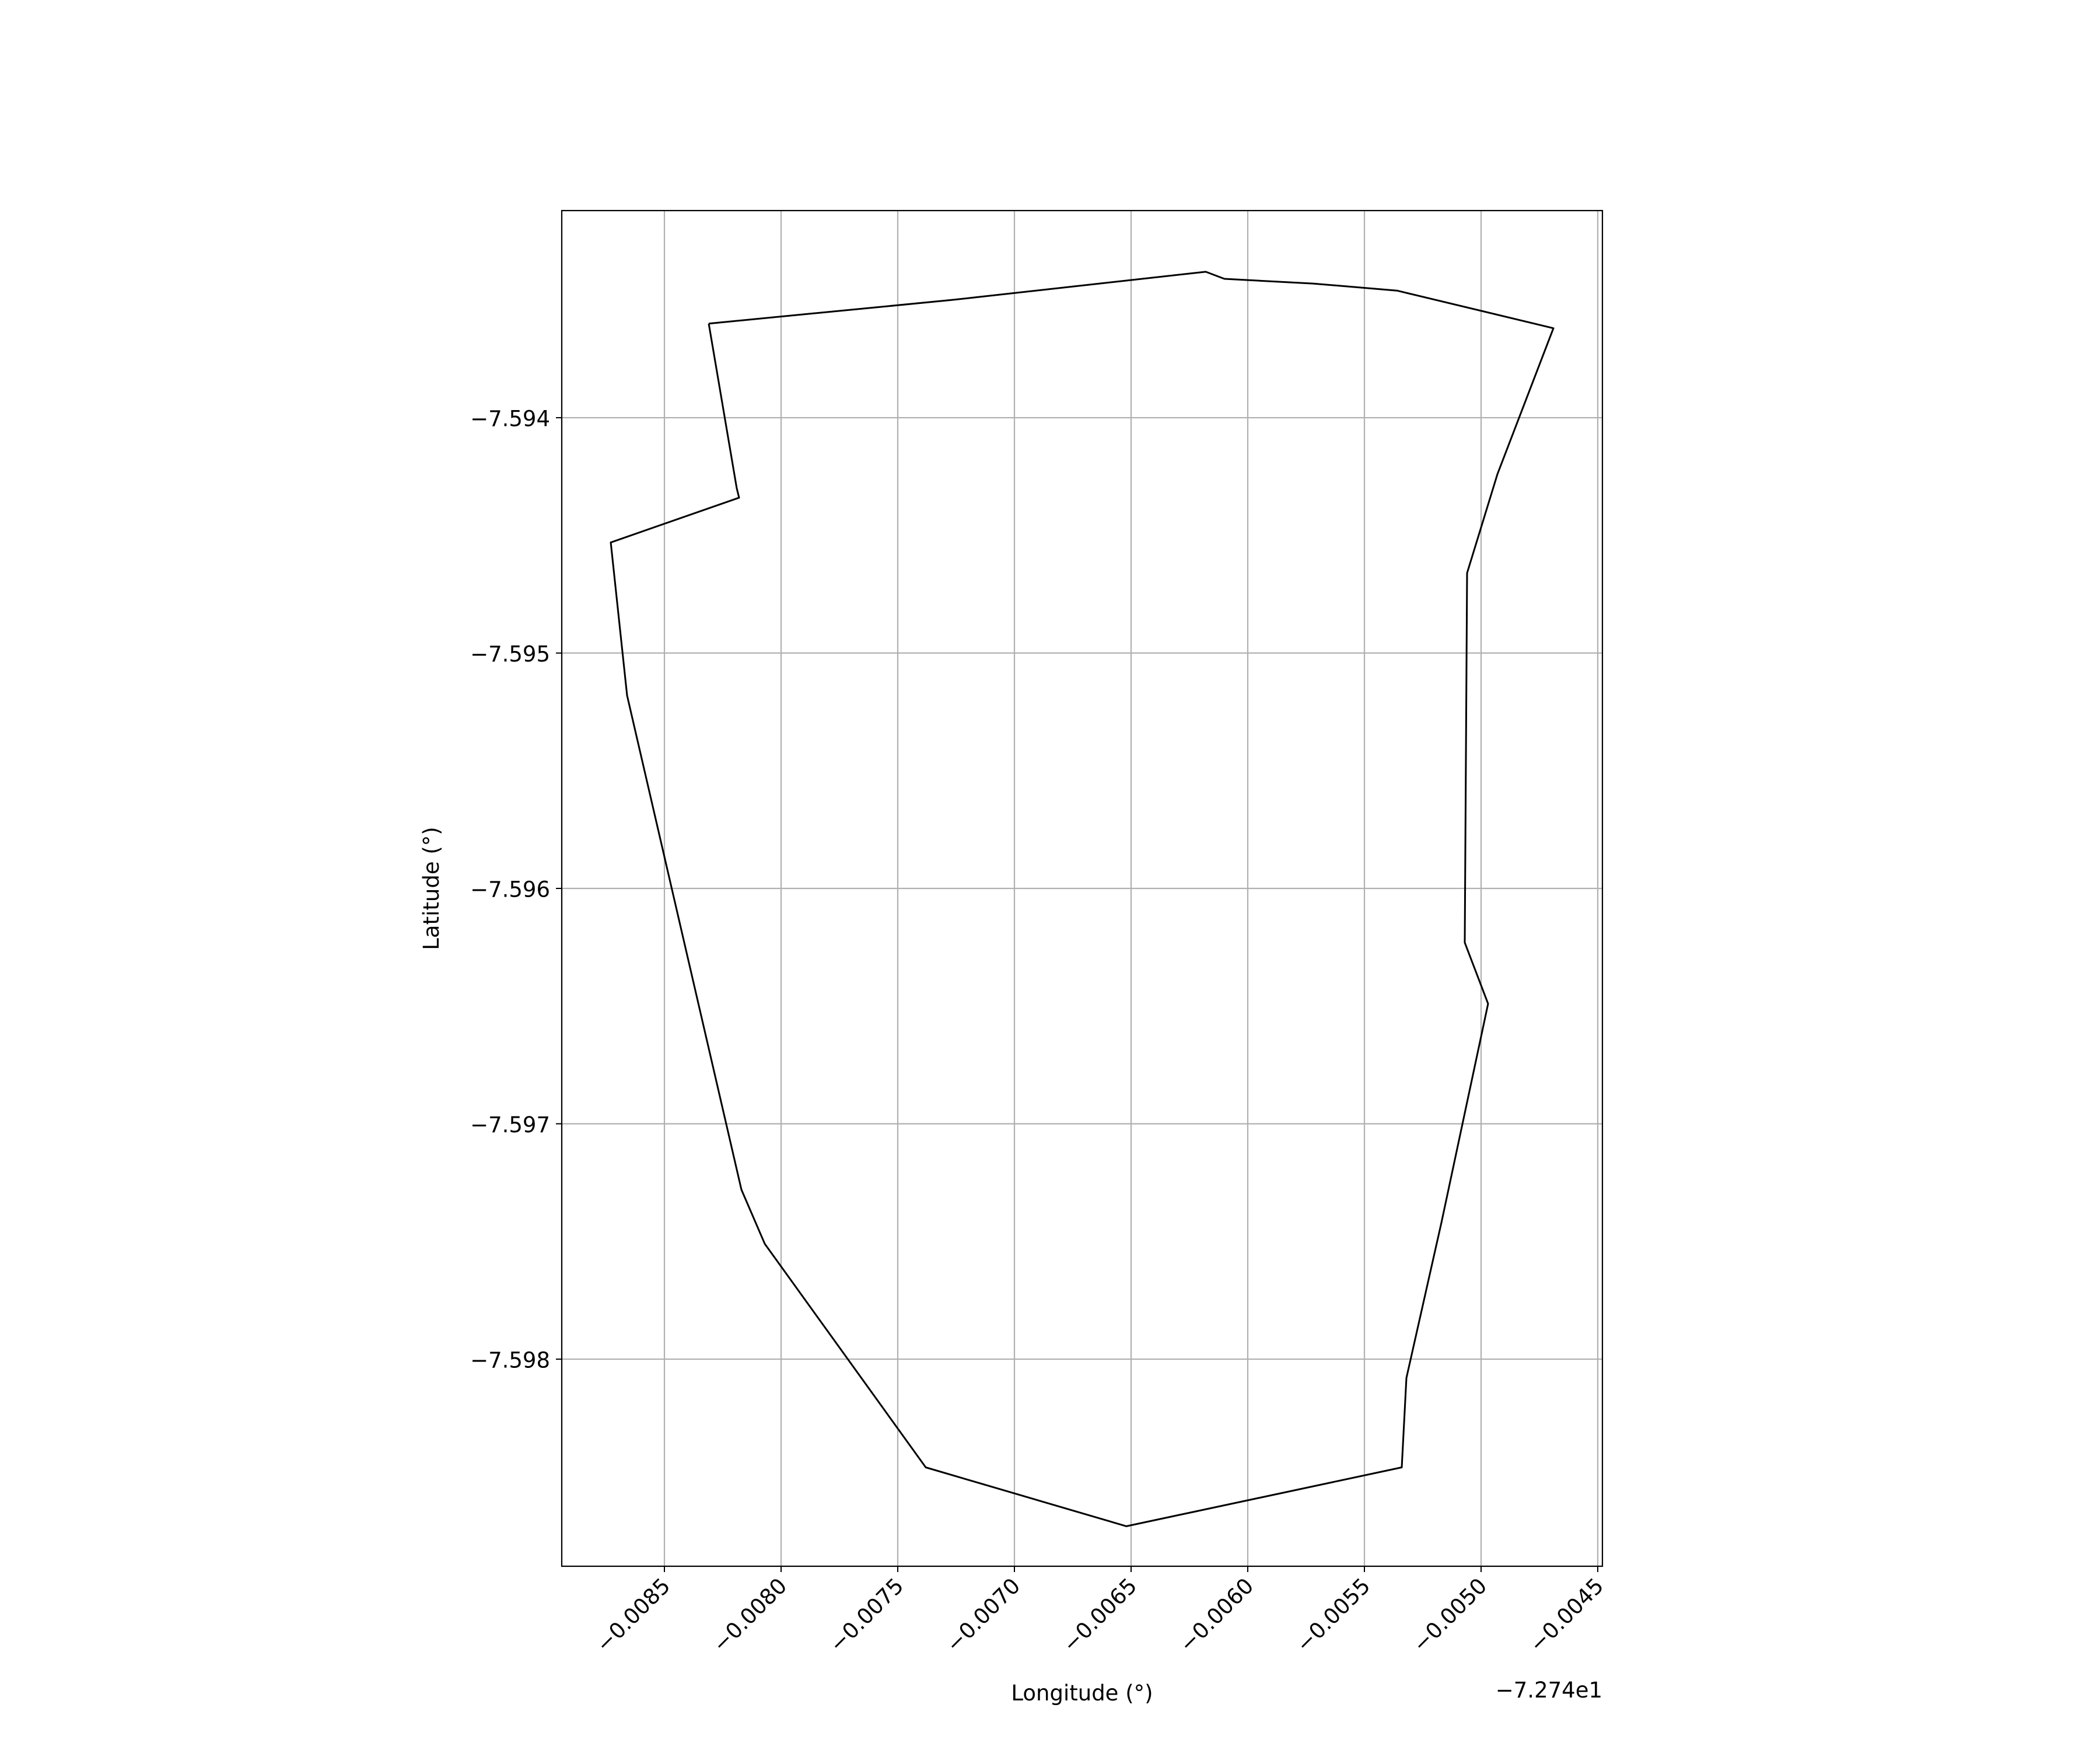 The width and height of the screenshot is (2100, 1750). What do you see at coordinates (510, 1125) in the screenshot?
I see `y-tick-label: −7.597` at bounding box center [510, 1125].